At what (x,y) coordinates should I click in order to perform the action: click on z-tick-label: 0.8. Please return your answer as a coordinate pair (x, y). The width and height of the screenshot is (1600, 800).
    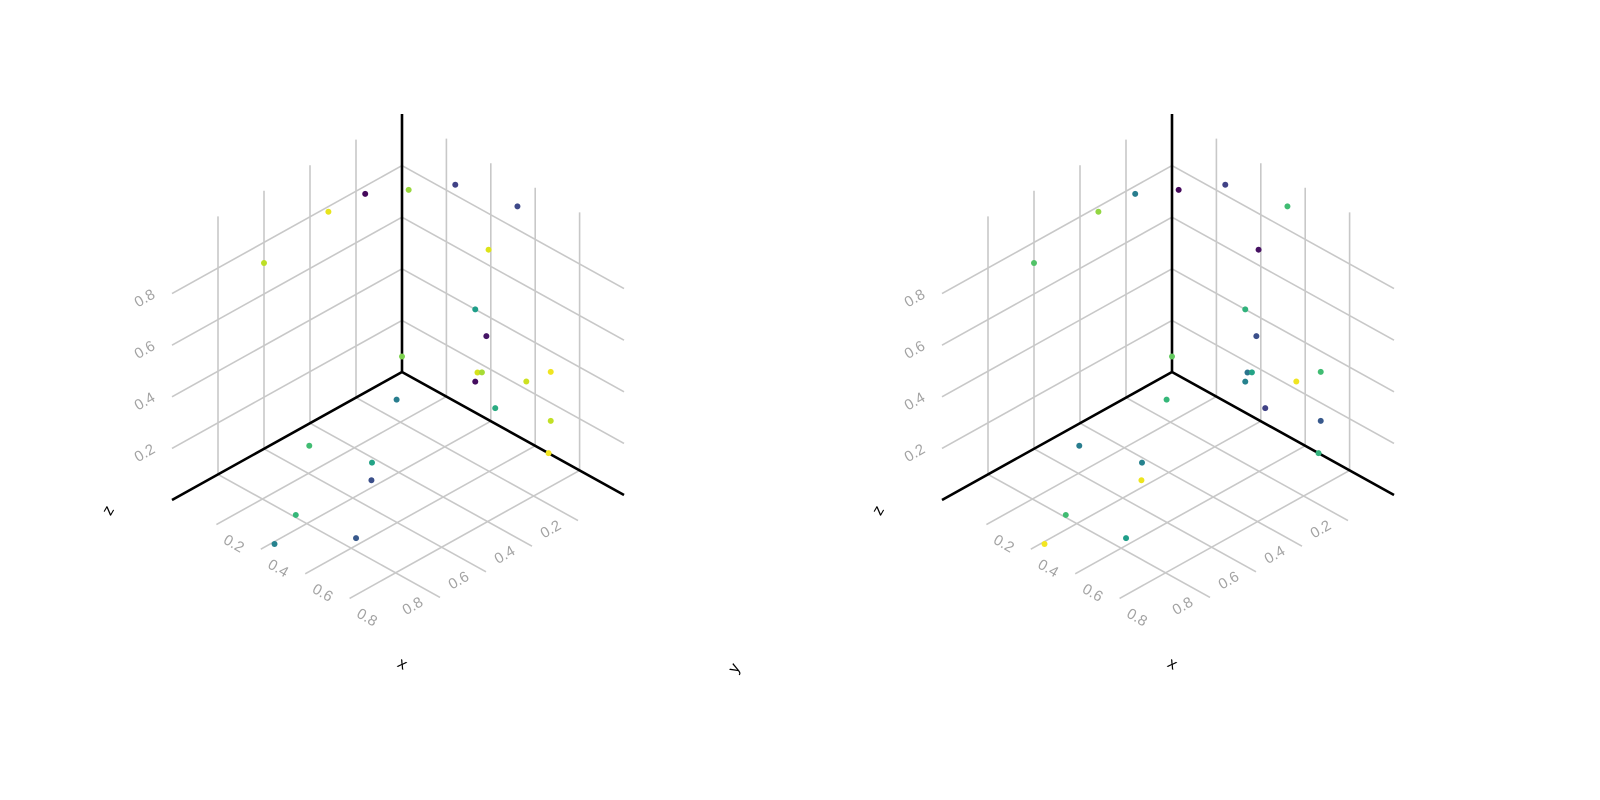
    Looking at the image, I should click on (915, 298).